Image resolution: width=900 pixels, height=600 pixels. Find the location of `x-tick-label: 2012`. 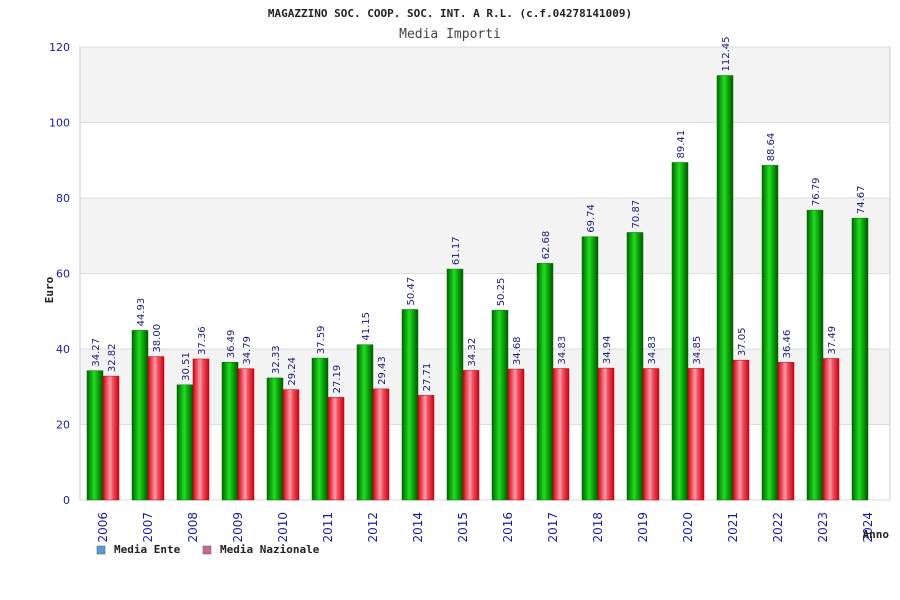

x-tick-label: 2012 is located at coordinates (373, 527).